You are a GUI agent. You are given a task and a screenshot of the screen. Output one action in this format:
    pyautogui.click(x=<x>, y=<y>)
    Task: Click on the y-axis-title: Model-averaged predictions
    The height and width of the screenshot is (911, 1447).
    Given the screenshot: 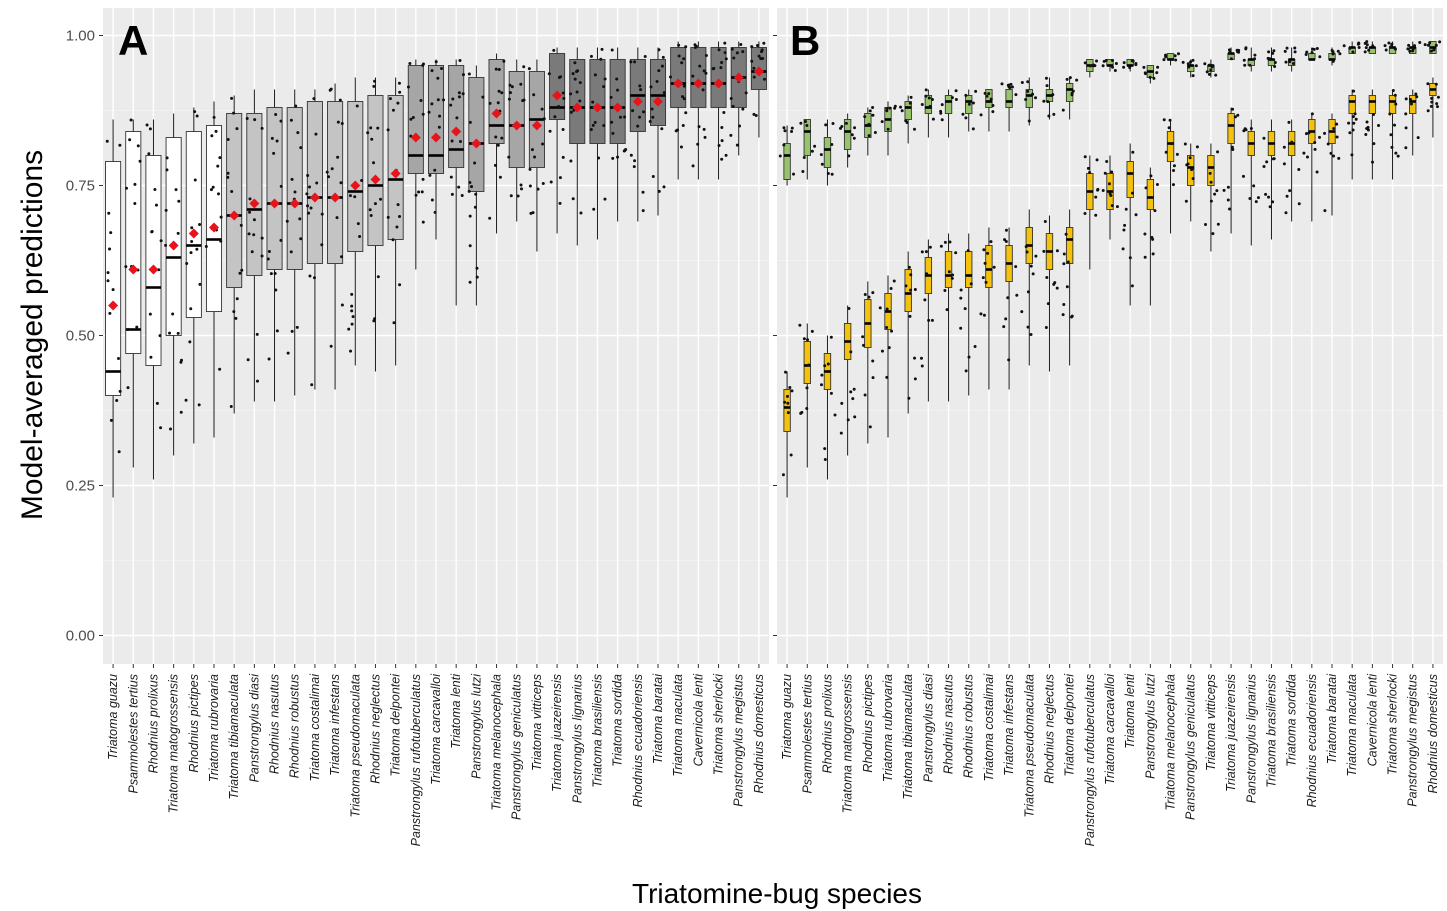 What is the action you would take?
    pyautogui.click(x=32, y=335)
    